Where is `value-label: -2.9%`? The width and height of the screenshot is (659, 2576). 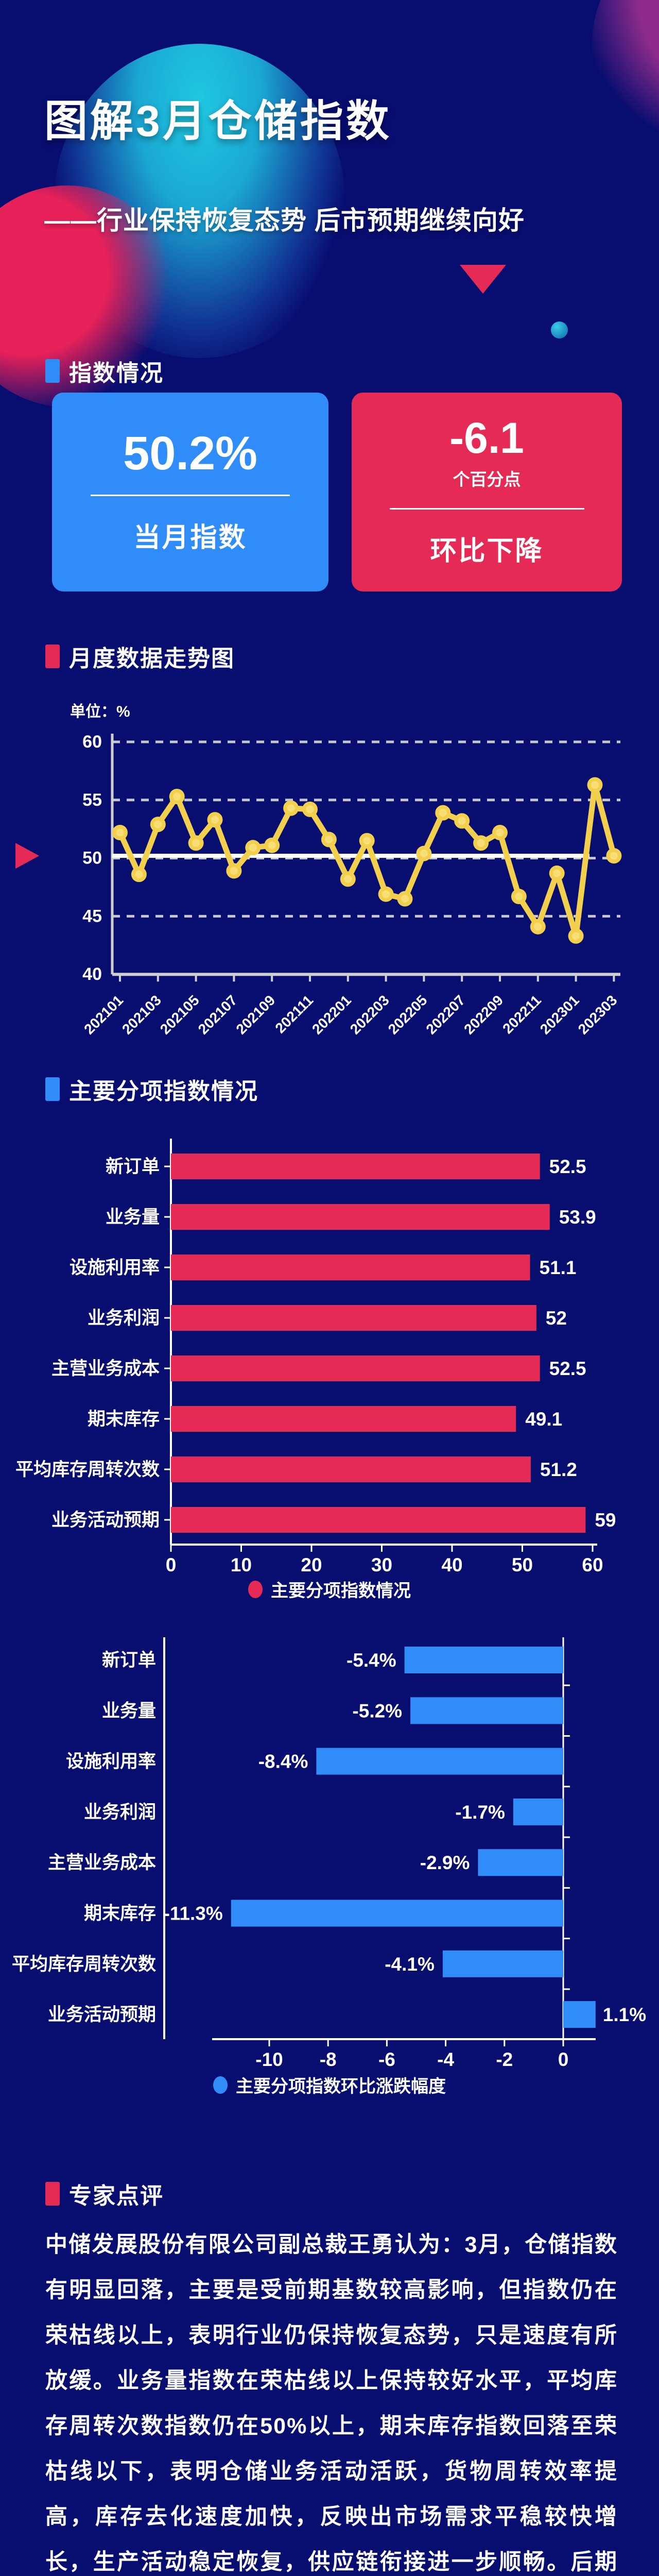 value-label: -2.9% is located at coordinates (445, 1862).